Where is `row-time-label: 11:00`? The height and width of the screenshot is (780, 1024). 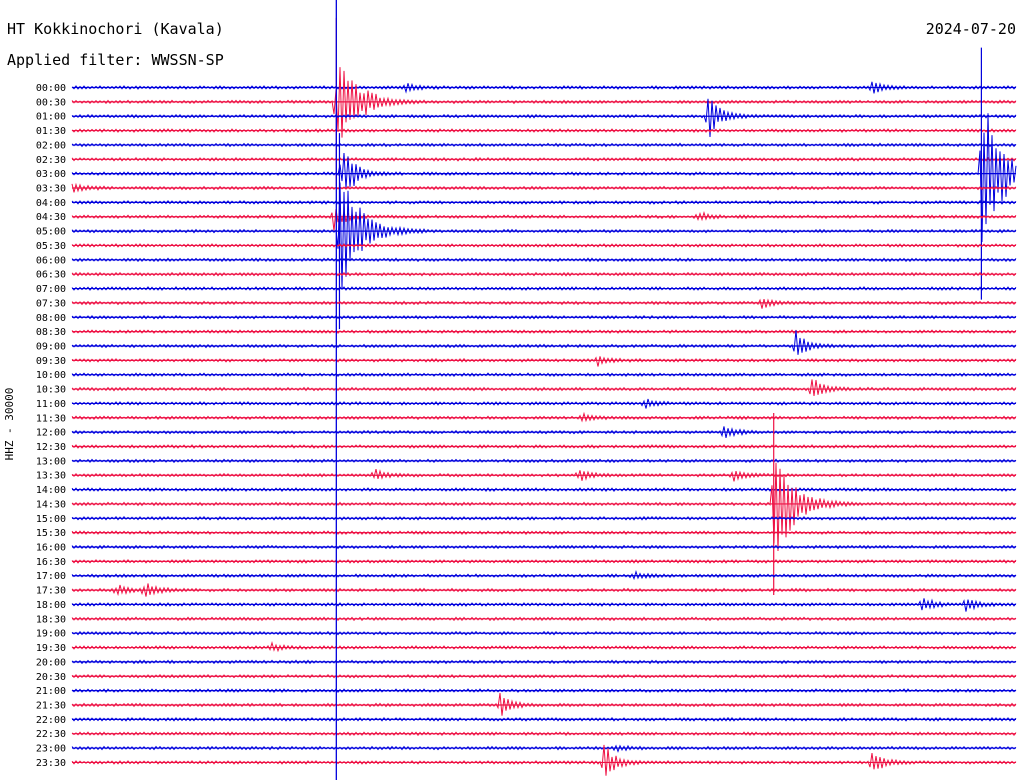
row-time-label: 11:00 is located at coordinates (51, 404).